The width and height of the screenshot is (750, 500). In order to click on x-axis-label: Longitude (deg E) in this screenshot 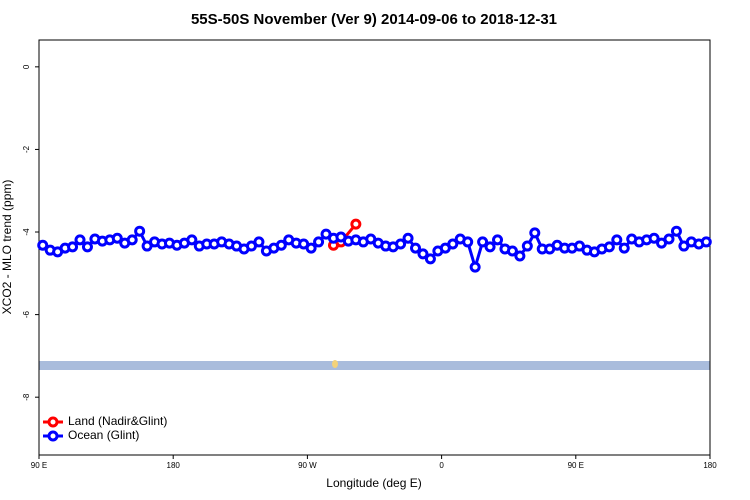, I will do `click(373, 483)`.